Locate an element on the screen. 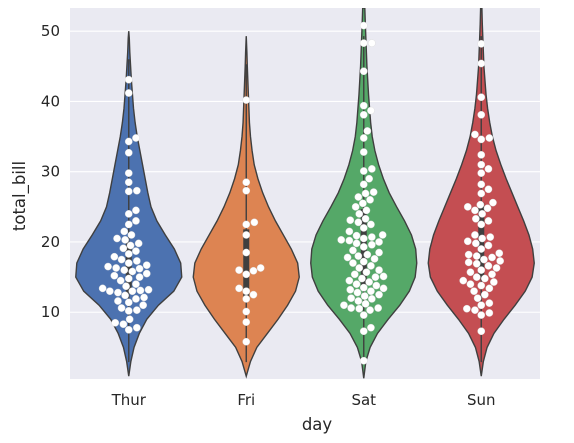  y-tick-labels: 10 20 30 40 50 is located at coordinates (50, 171).